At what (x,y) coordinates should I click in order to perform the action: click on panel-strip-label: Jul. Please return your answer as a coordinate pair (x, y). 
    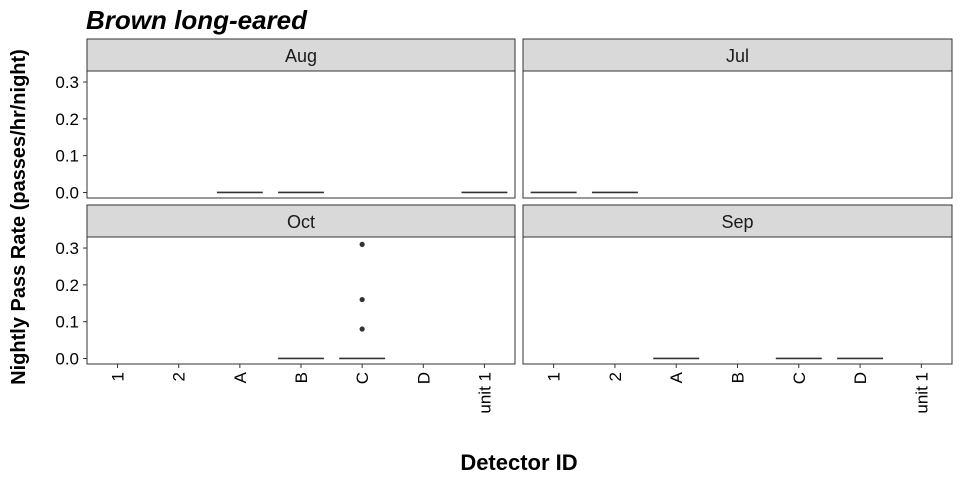
    Looking at the image, I should click on (737, 56).